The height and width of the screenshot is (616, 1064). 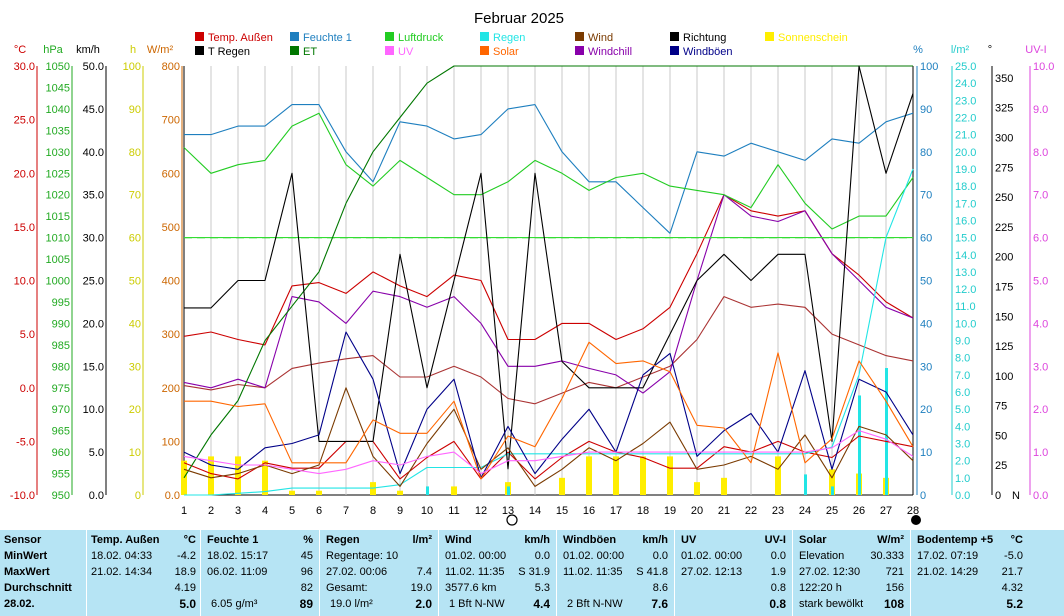 I want to click on regen-days: Regentage: 10, so click(x=362, y=556).